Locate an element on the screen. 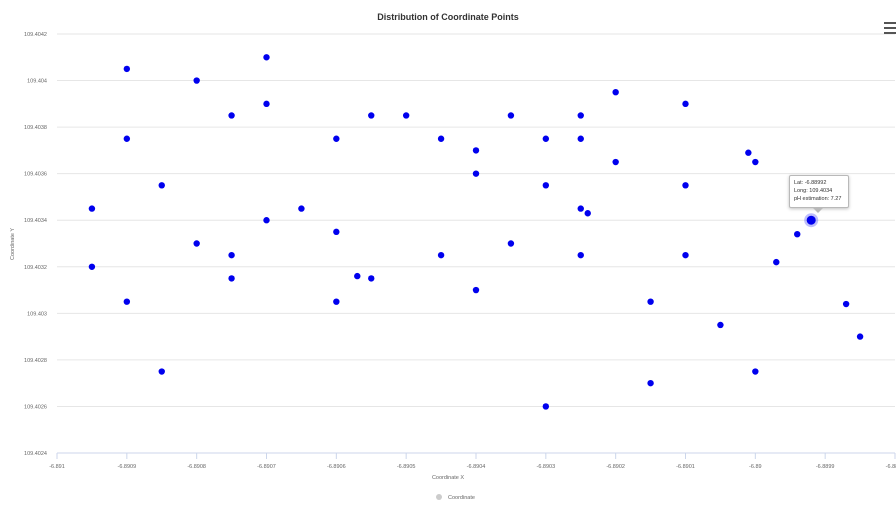  tooltip-ph: pH estimation: 7.27 is located at coordinates (818, 199).